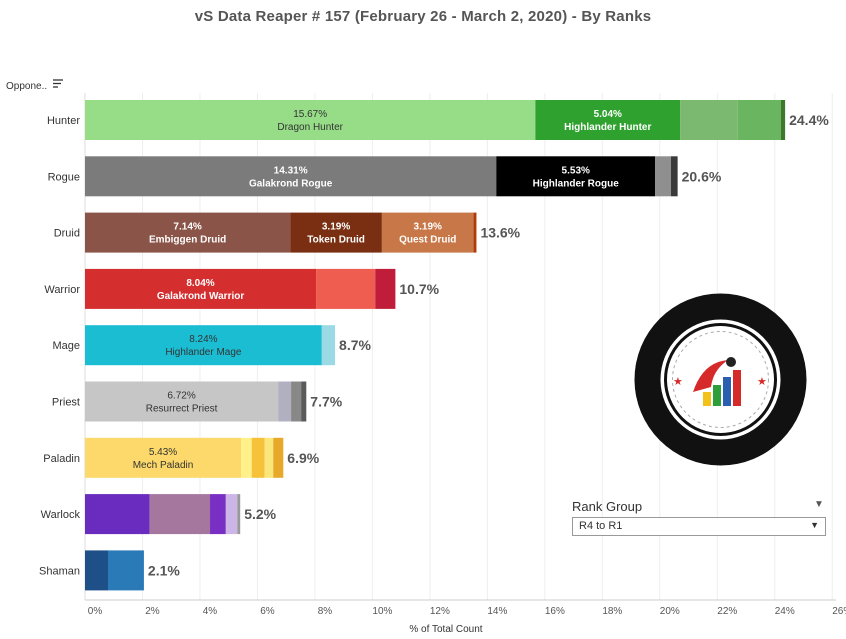  Describe the element at coordinates (427, 240) in the screenshot. I see `segment-archetype-label: Quest Druid` at that location.